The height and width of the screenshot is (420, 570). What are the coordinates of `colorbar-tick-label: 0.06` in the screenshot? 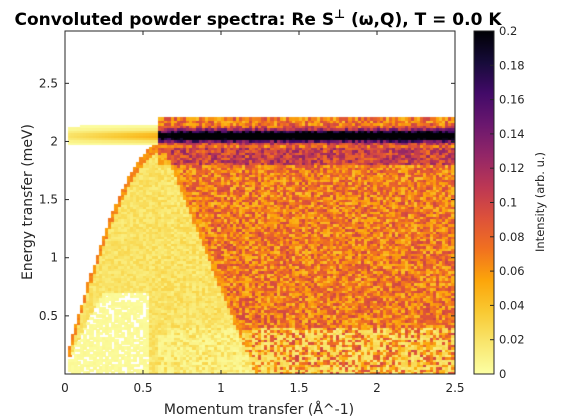 It's located at (512, 271).